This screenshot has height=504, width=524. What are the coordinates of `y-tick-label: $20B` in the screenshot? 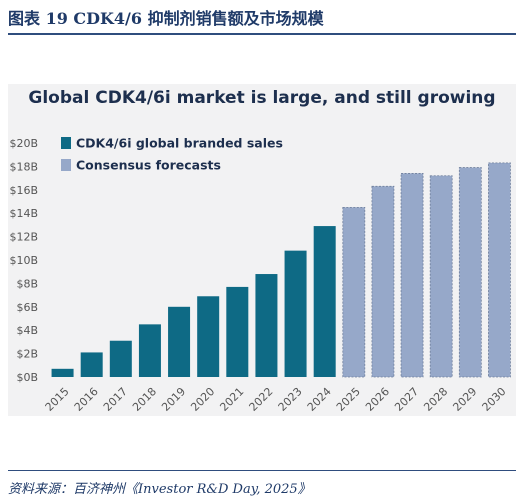 It's located at (23, 143).